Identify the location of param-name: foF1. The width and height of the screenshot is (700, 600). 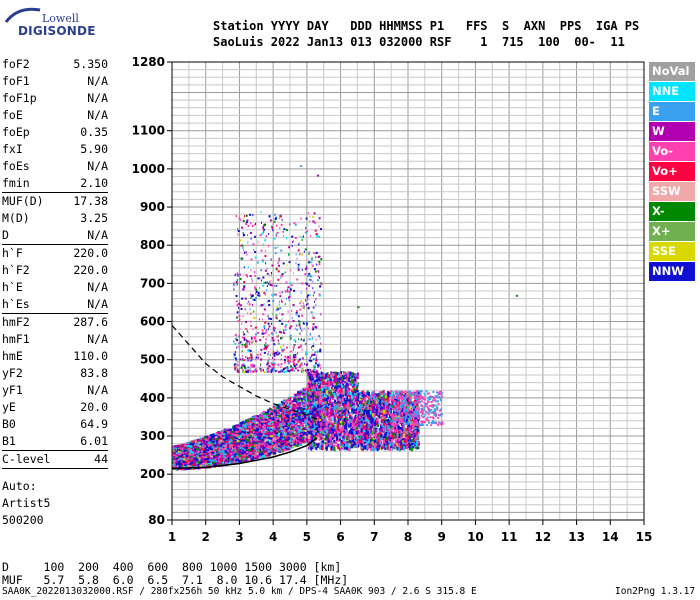
(16, 81).